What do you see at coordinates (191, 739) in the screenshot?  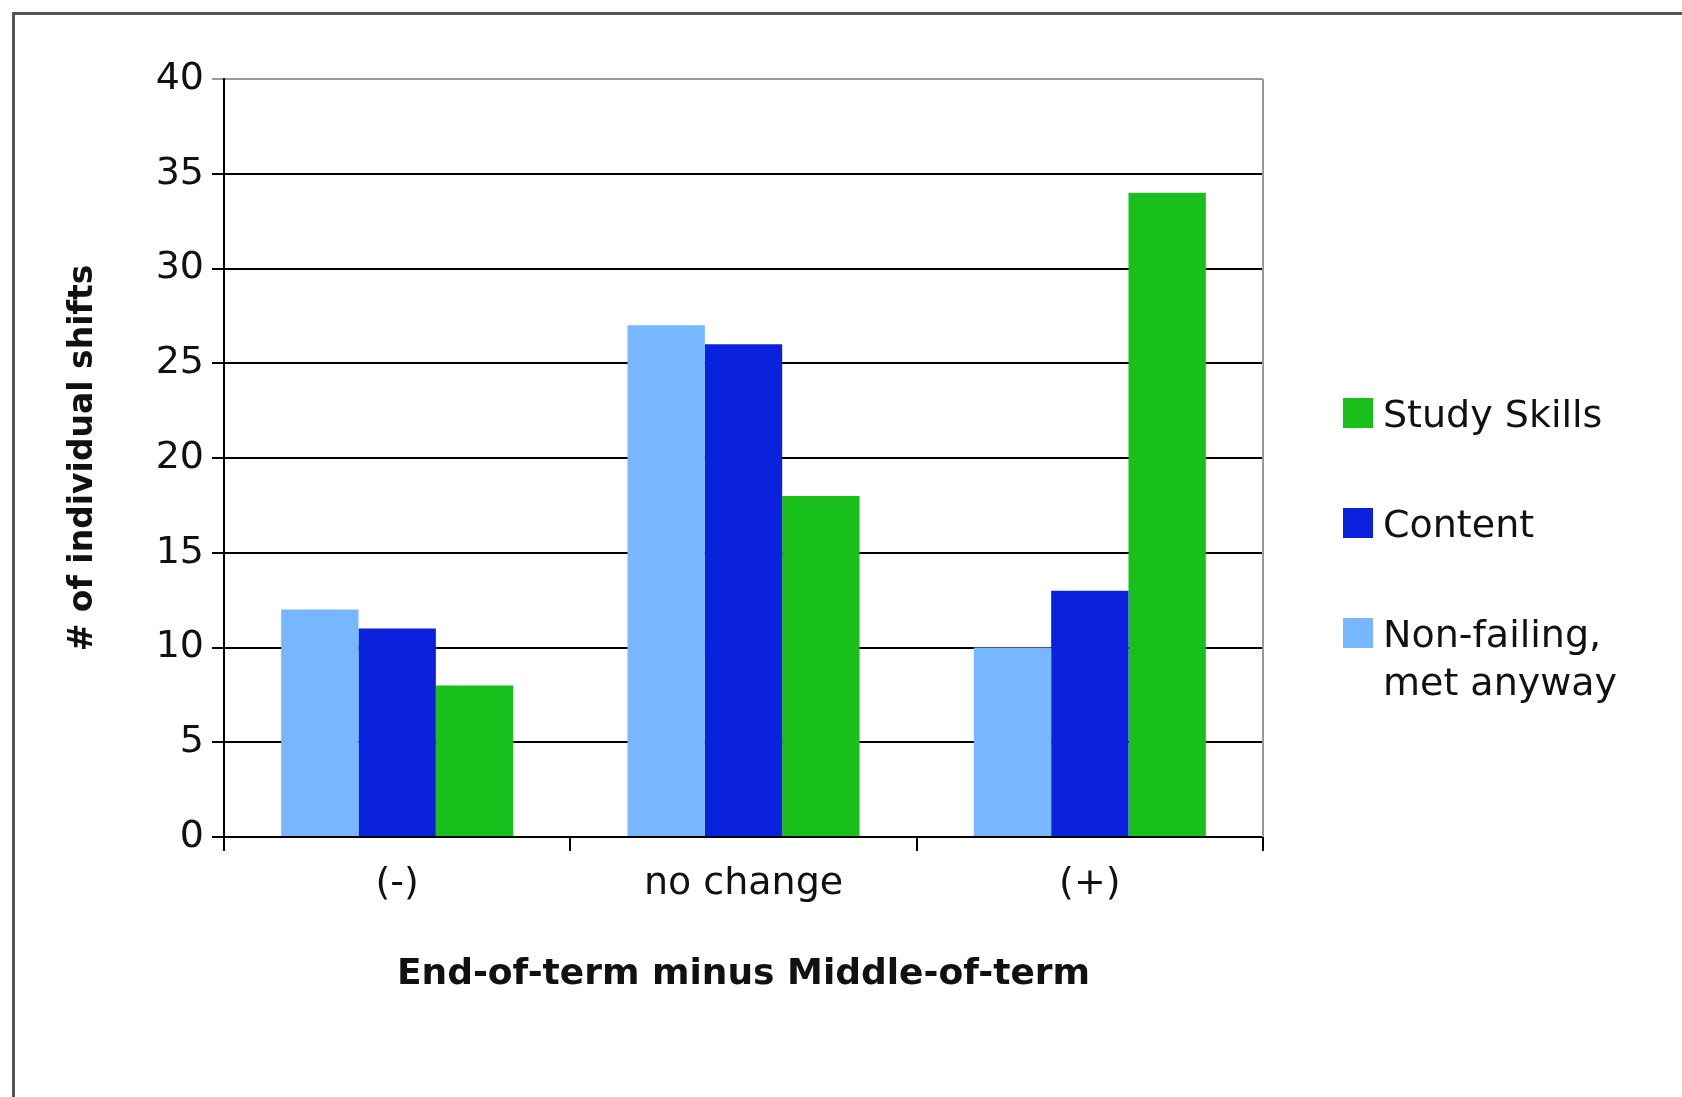 I see `y-tick-label: 5` at bounding box center [191, 739].